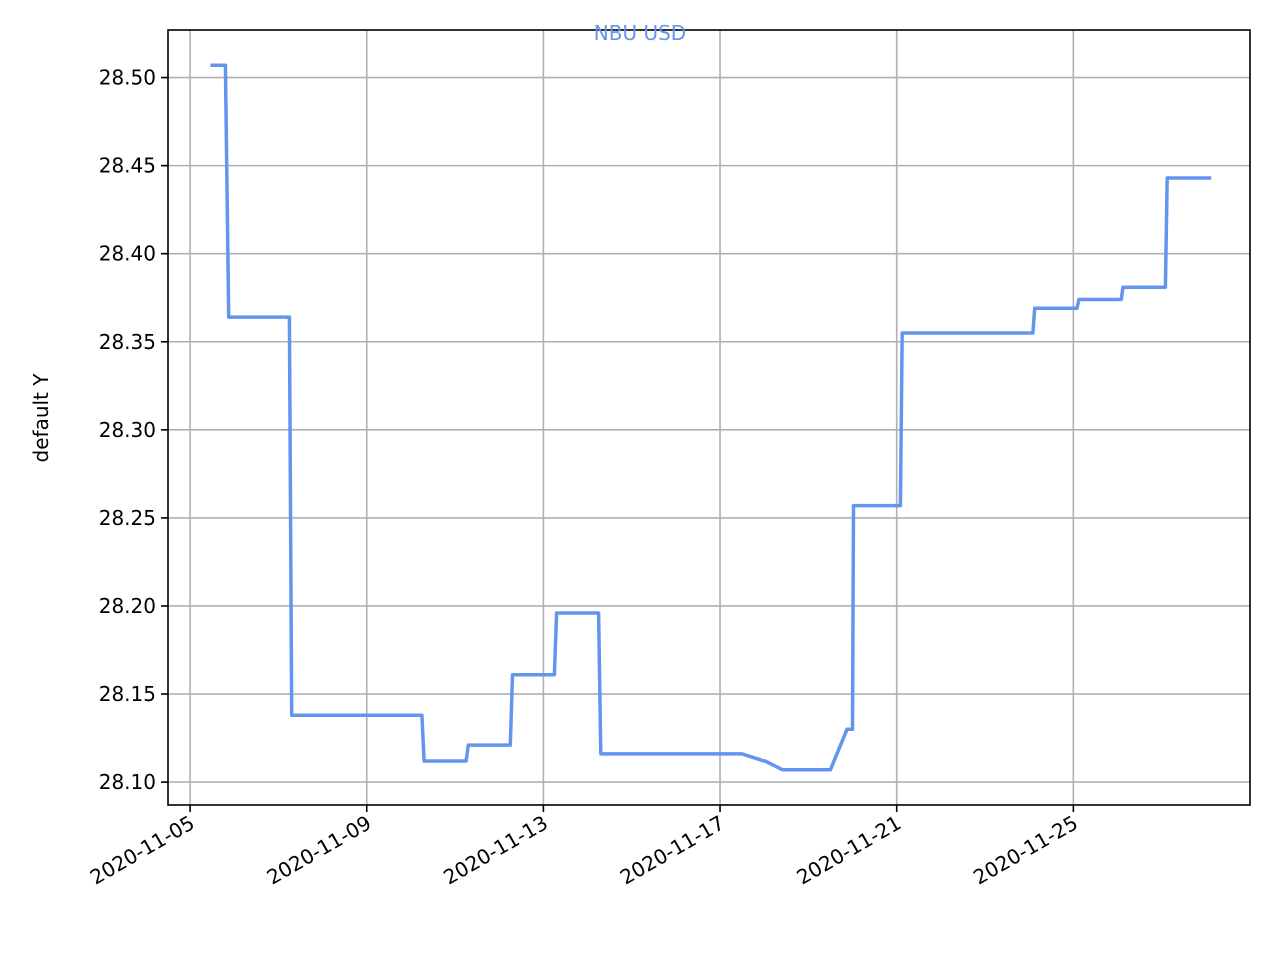  I want to click on y-axis-label: default Y, so click(41, 418).